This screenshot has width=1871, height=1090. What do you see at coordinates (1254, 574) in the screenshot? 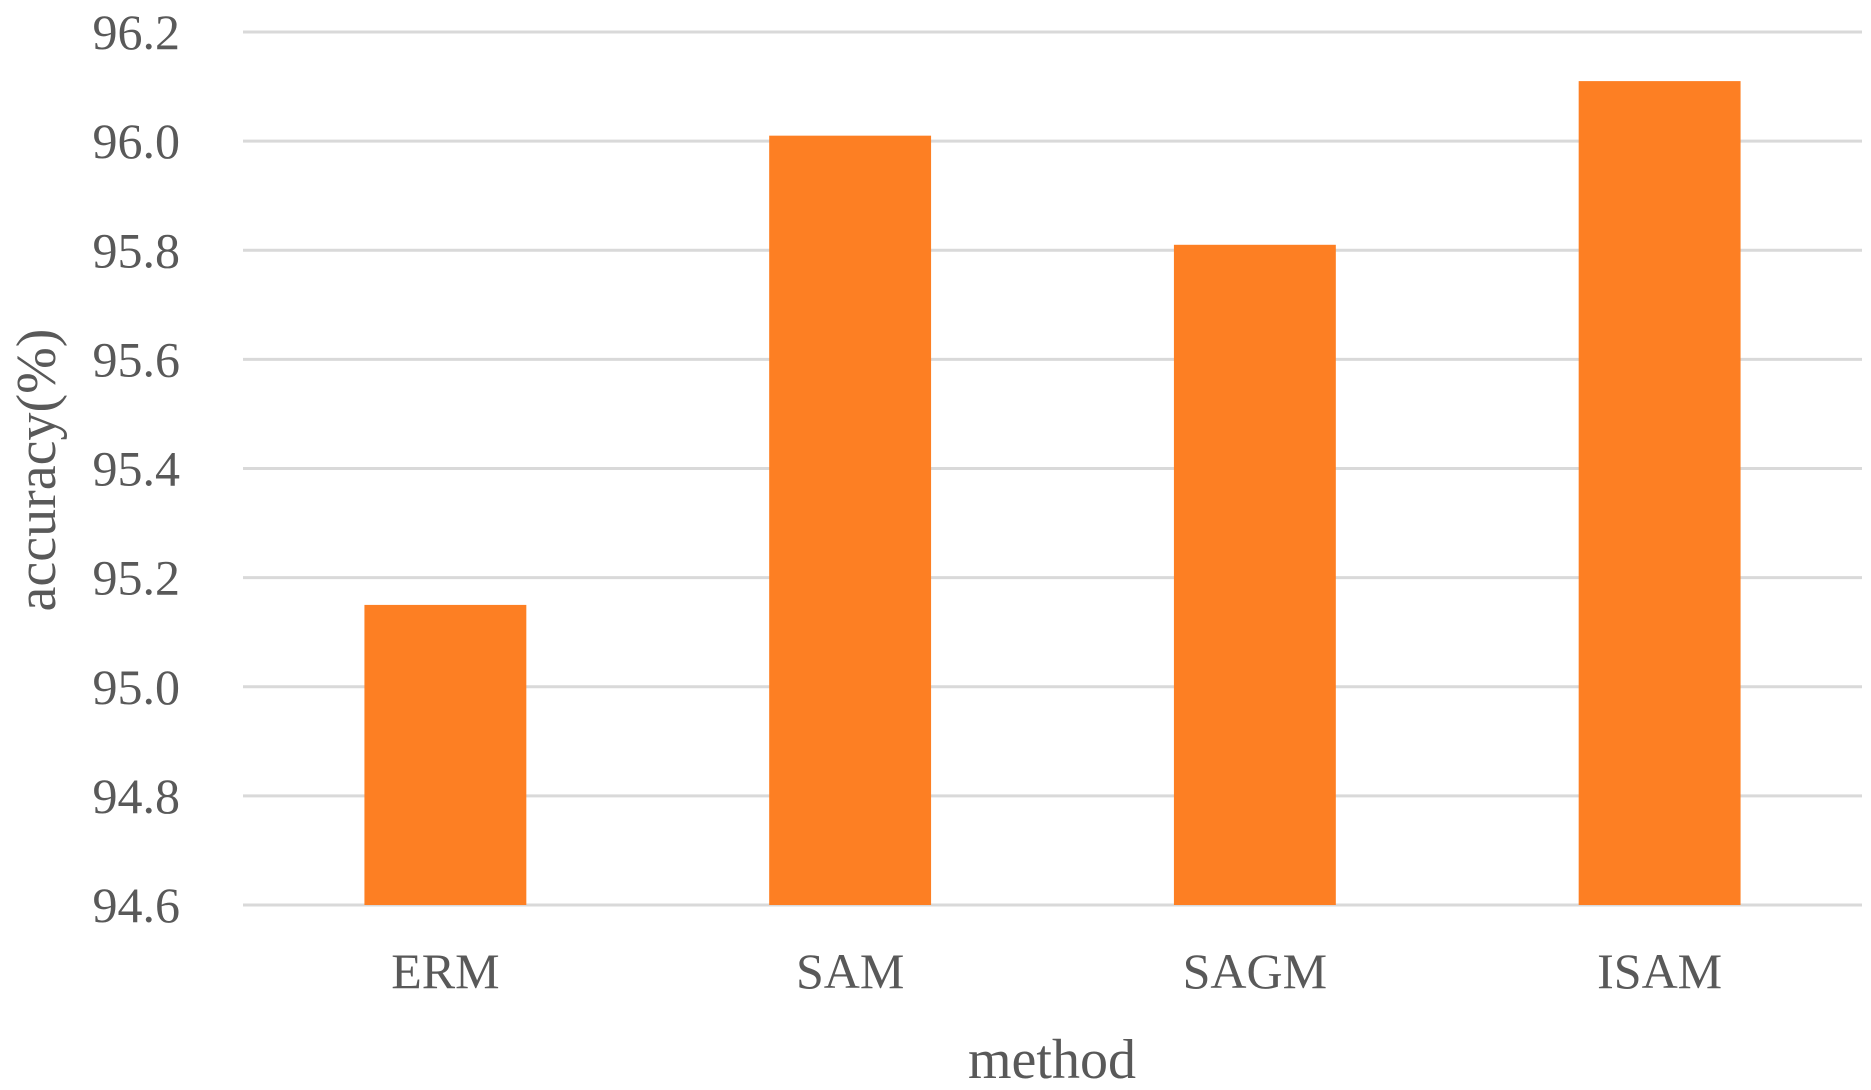
I see `bar-sagm` at bounding box center [1254, 574].